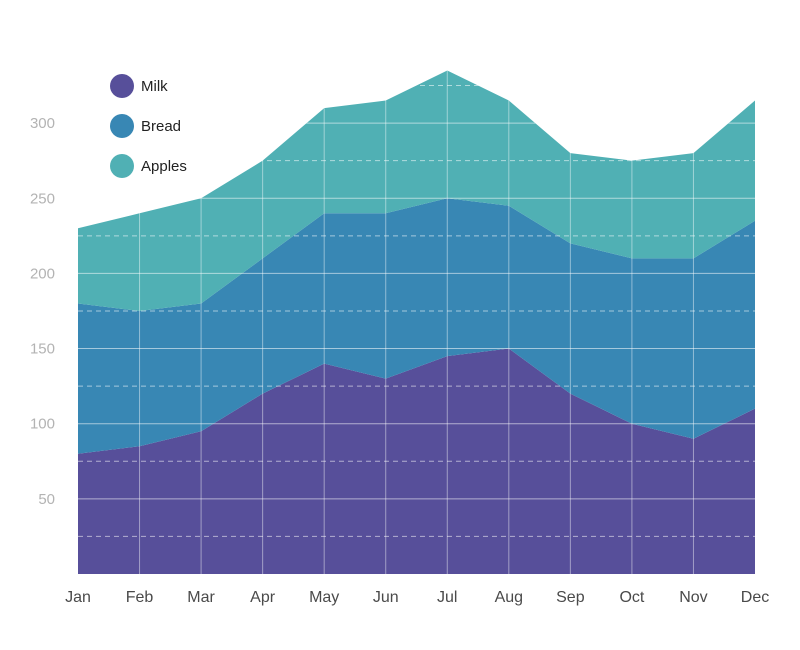  What do you see at coordinates (46, 499) in the screenshot?
I see `y-tick-label: 50` at bounding box center [46, 499].